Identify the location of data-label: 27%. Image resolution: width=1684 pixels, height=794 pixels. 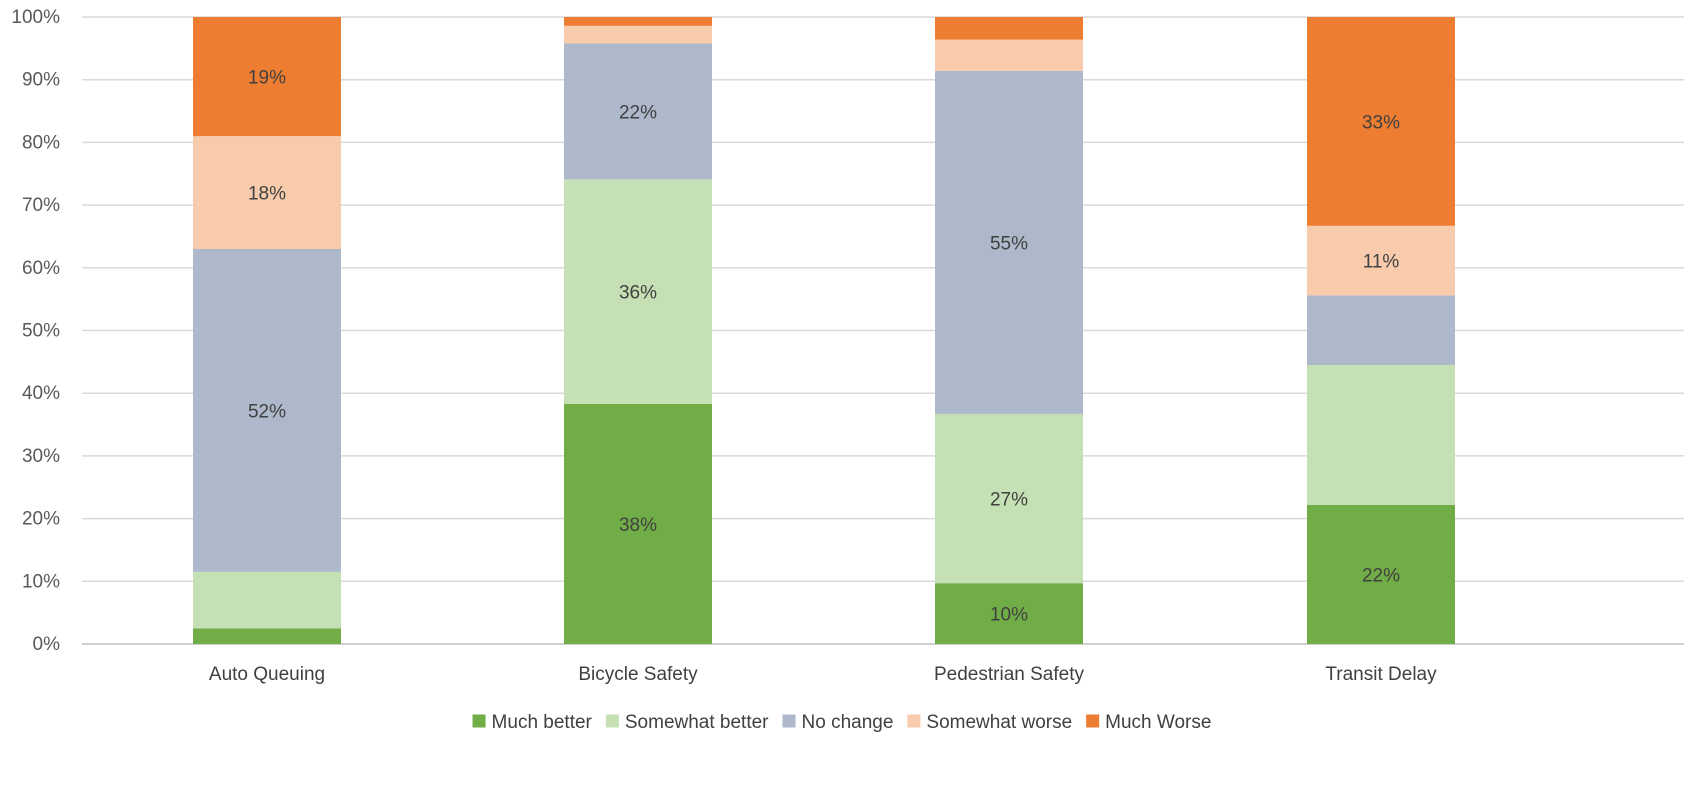
(1009, 500).